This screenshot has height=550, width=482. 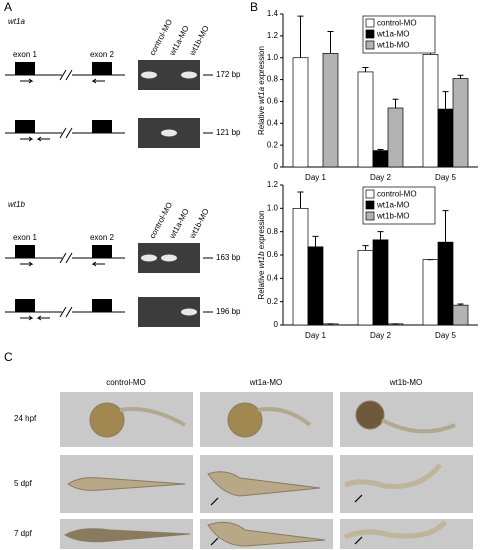 I want to click on y-tick-label: 0.4, so click(x=273, y=122).